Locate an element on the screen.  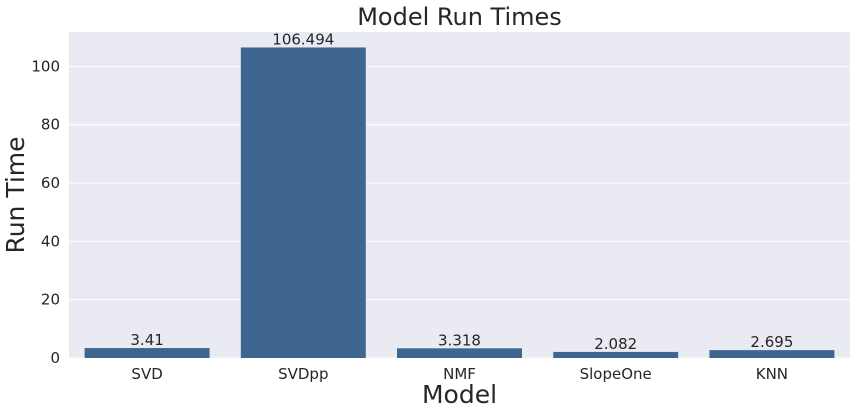
x-tick-label: SlopeOne is located at coordinates (616, 374).